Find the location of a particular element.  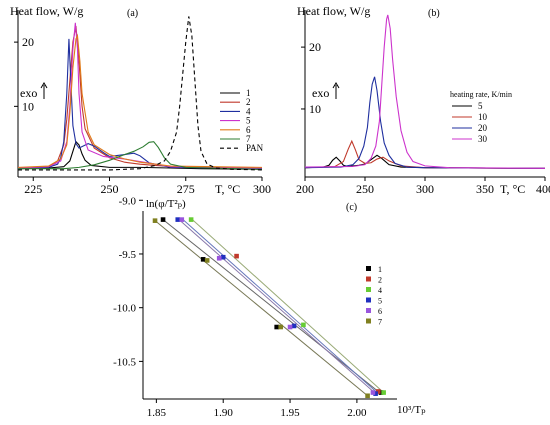

y-tick-label: -10.5 is located at coordinates (124, 362).